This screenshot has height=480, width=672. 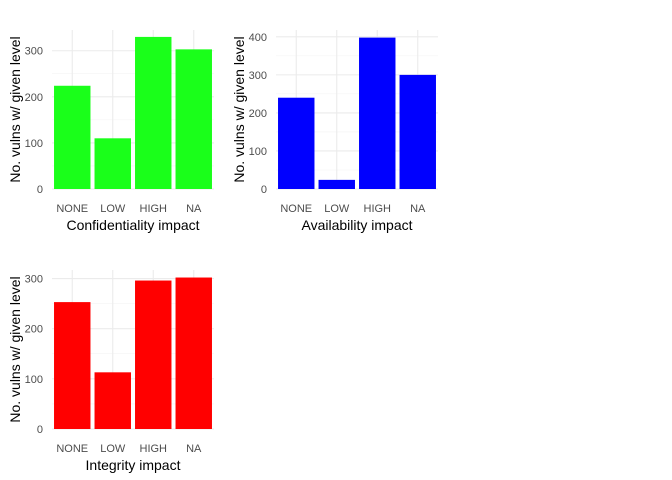 What do you see at coordinates (356, 225) in the screenshot?
I see `x-axis-title: Availability impact` at bounding box center [356, 225].